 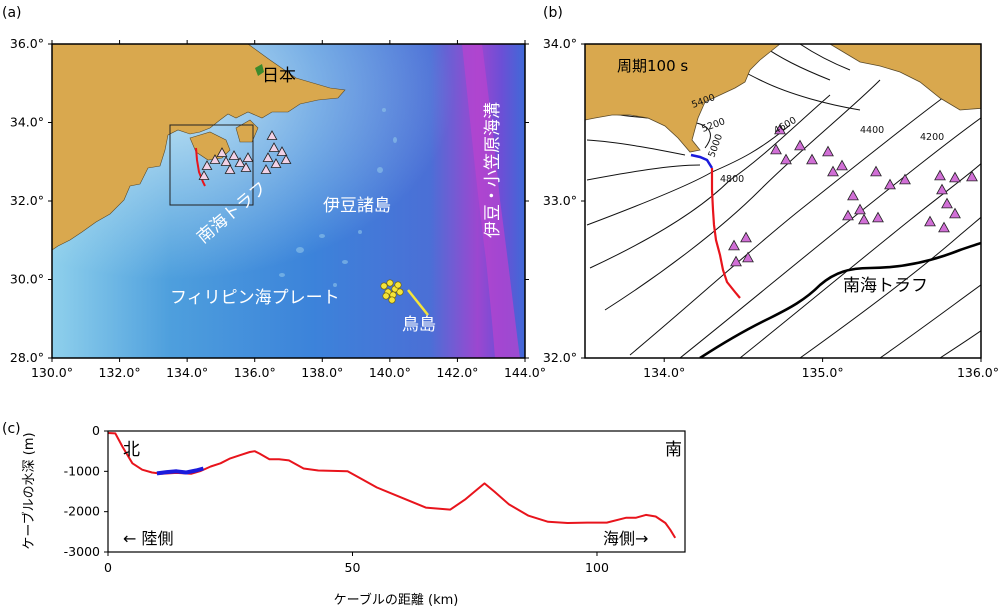 I want to click on label-nankai-trough-b: 南海トラフ, so click(x=885, y=286).